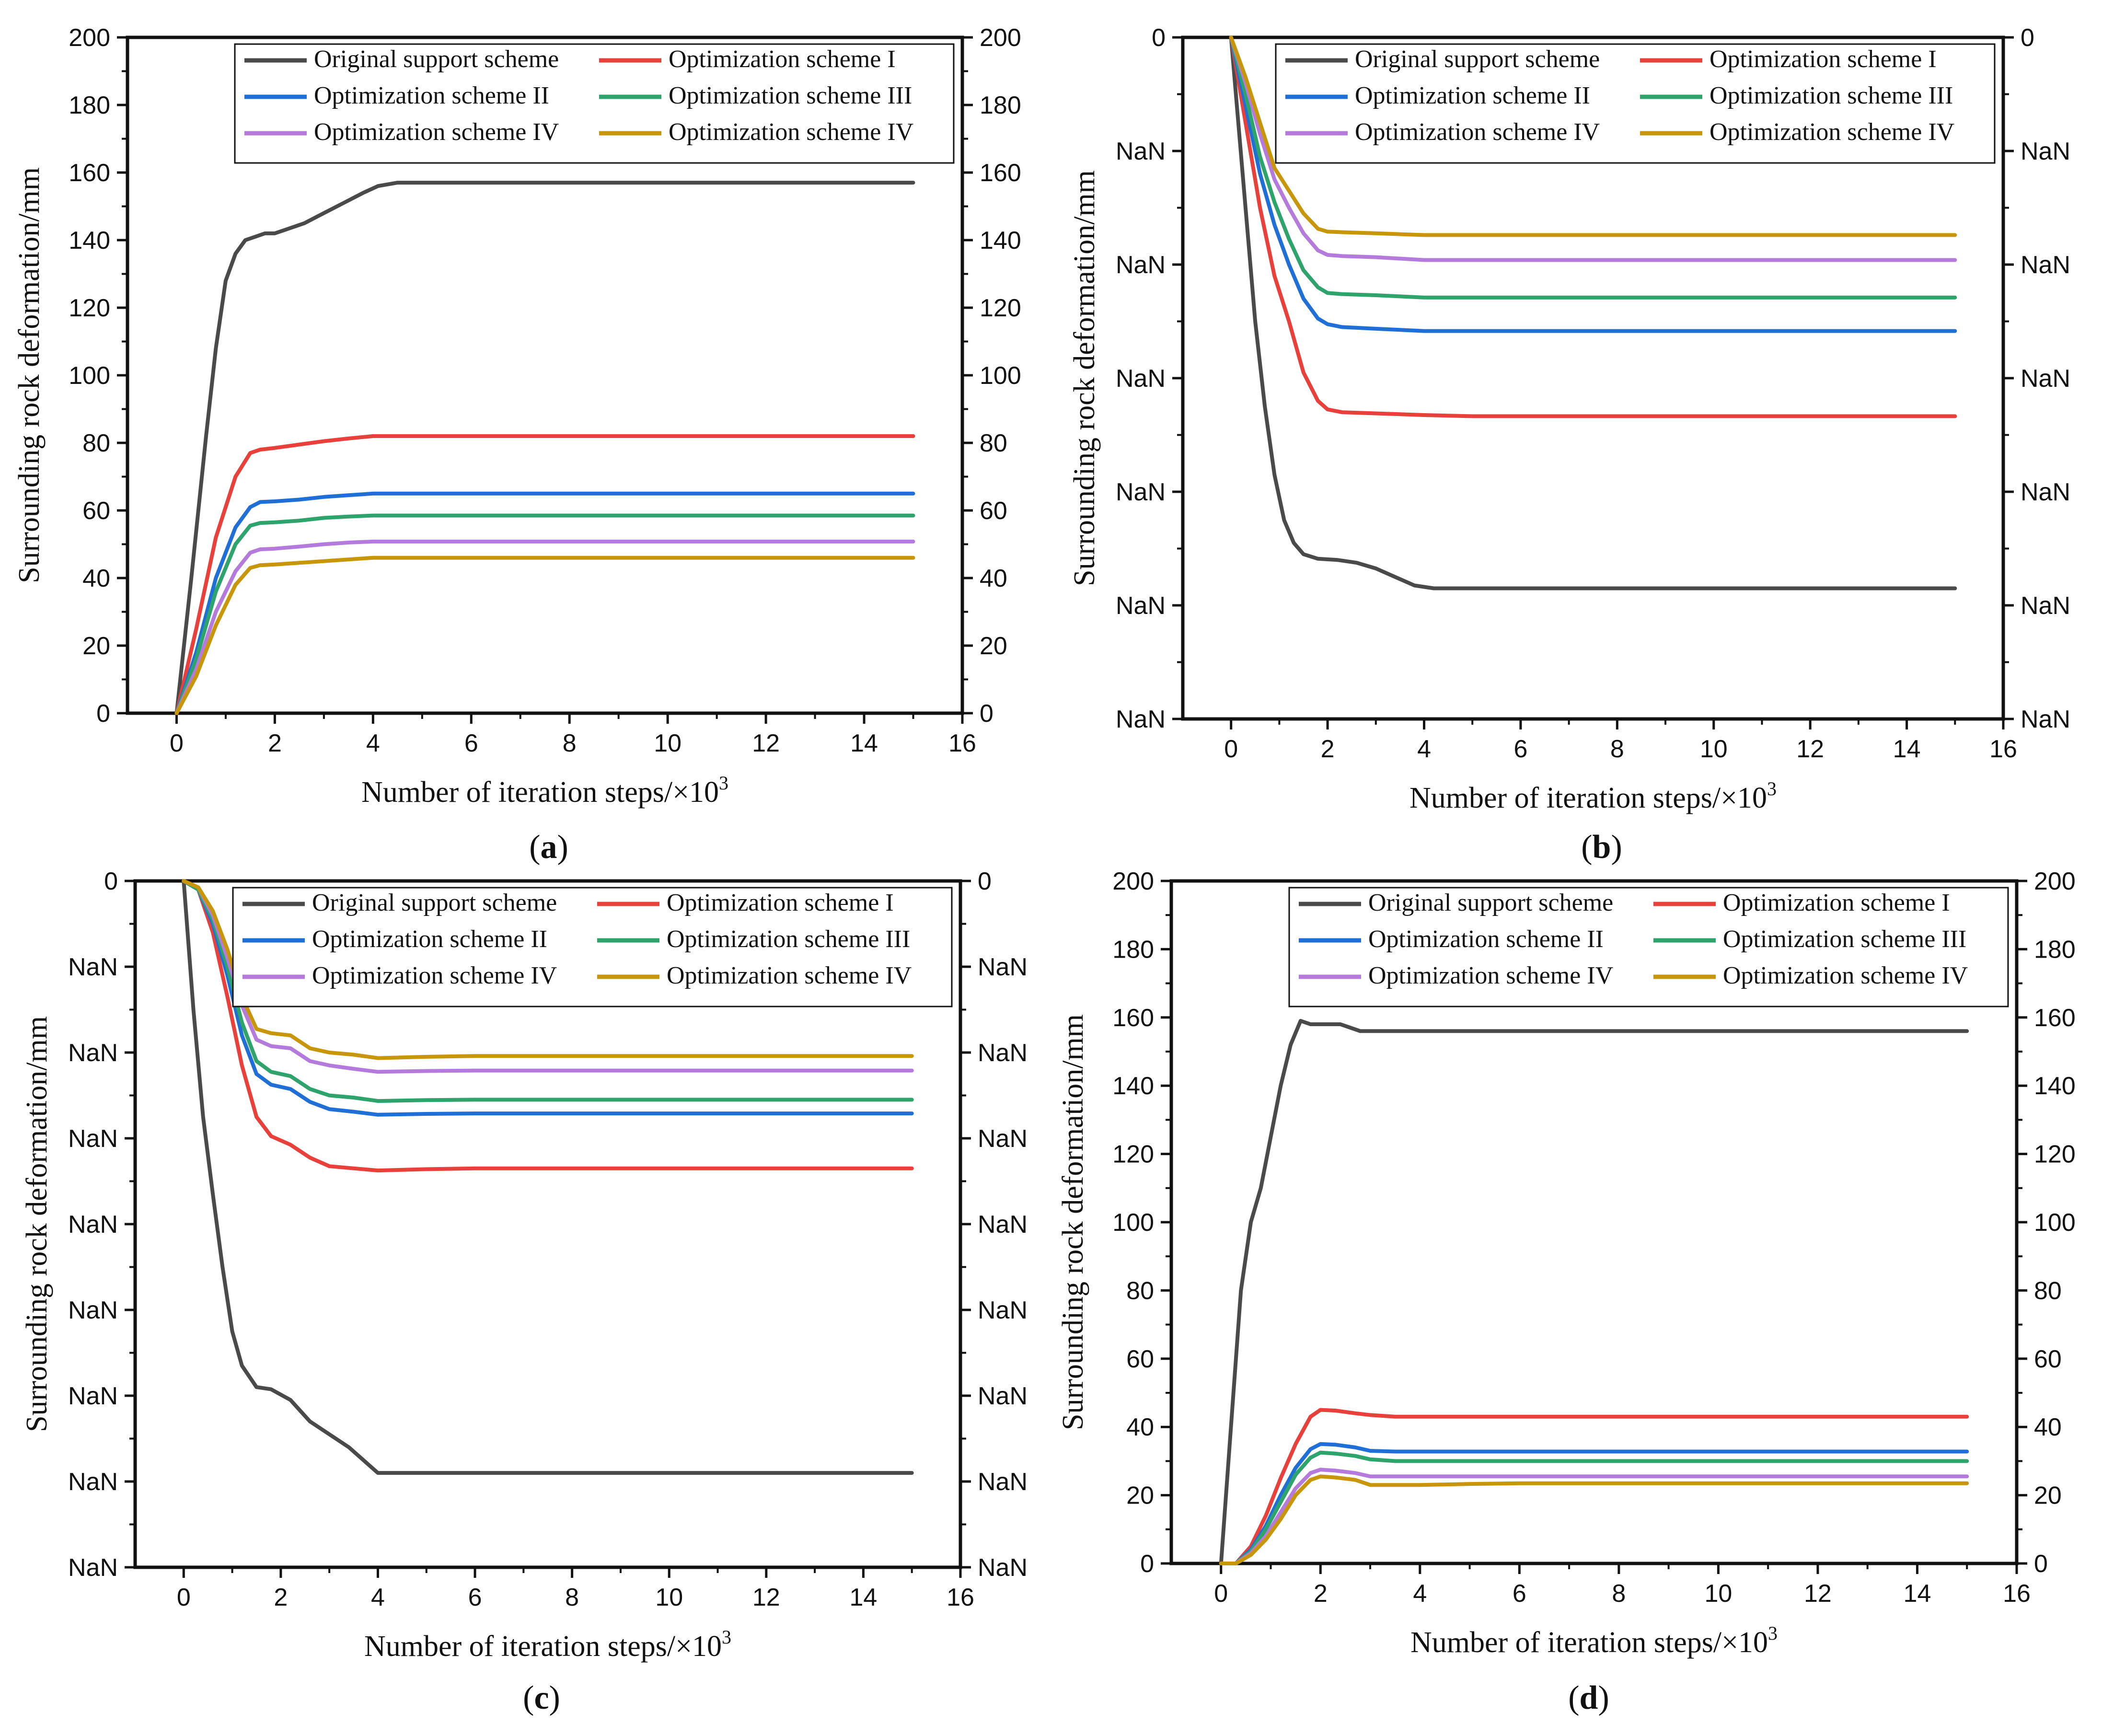 The height and width of the screenshot is (1736, 2102). Describe the element at coordinates (1133, 1223) in the screenshot. I see `y-tick-label-left: 100` at that location.